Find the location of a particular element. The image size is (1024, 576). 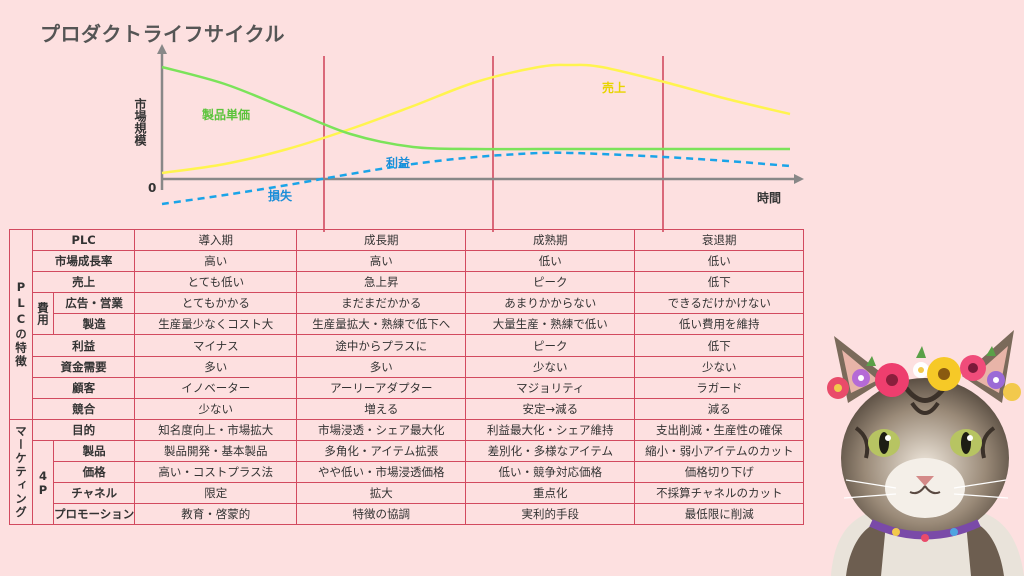

row-label: 広告・営業 is located at coordinates (94, 303).